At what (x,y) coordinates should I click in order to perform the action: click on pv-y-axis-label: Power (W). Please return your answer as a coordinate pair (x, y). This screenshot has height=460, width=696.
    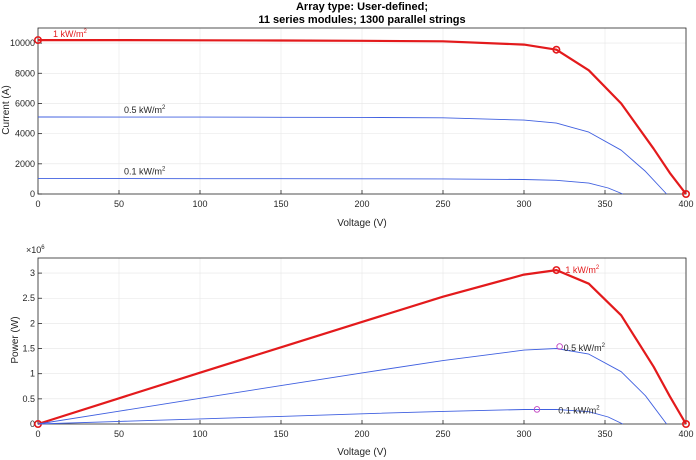
    Looking at the image, I should click on (15, 339).